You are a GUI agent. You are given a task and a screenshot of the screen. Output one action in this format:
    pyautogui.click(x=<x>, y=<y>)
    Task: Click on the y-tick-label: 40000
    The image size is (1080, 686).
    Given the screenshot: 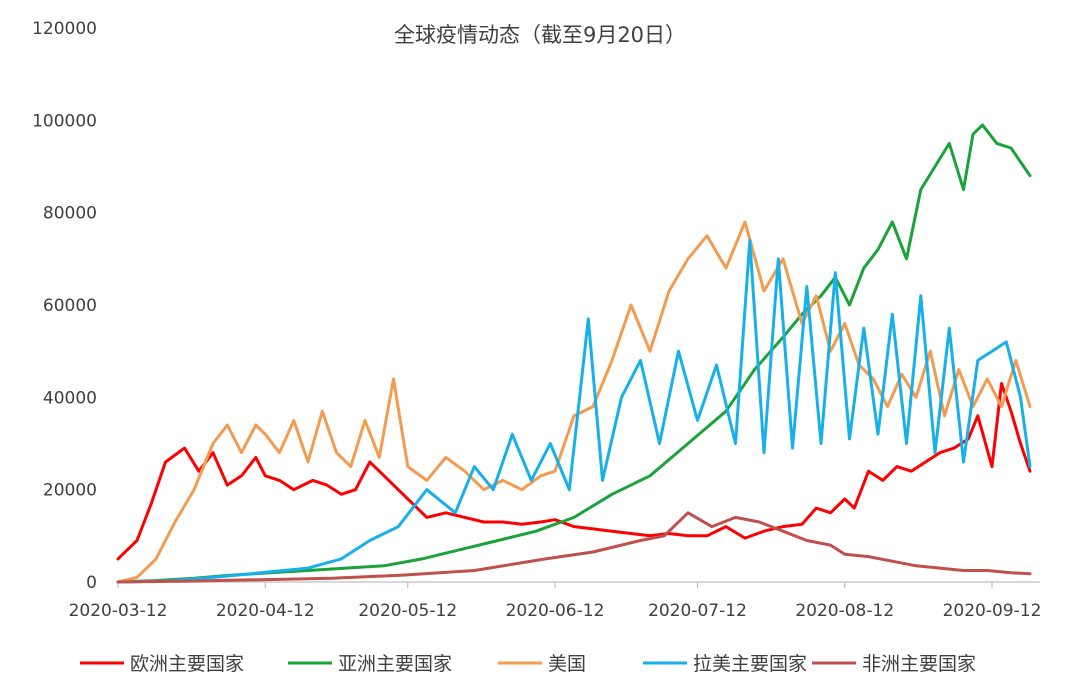 What is the action you would take?
    pyautogui.click(x=70, y=398)
    